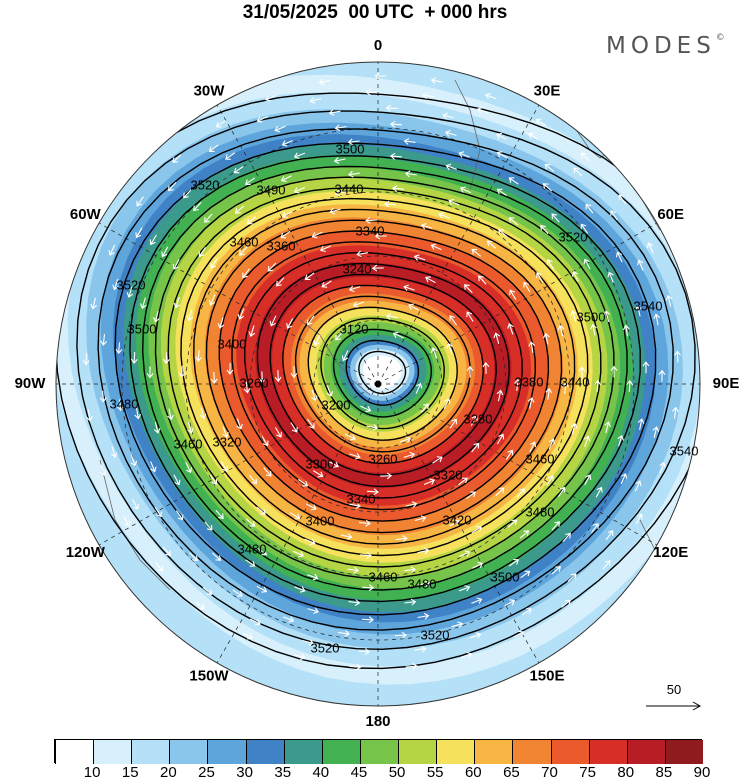 This screenshot has width=750, height=782. Describe the element at coordinates (227, 441) in the screenshot. I see `contour-label: 3320` at that location.